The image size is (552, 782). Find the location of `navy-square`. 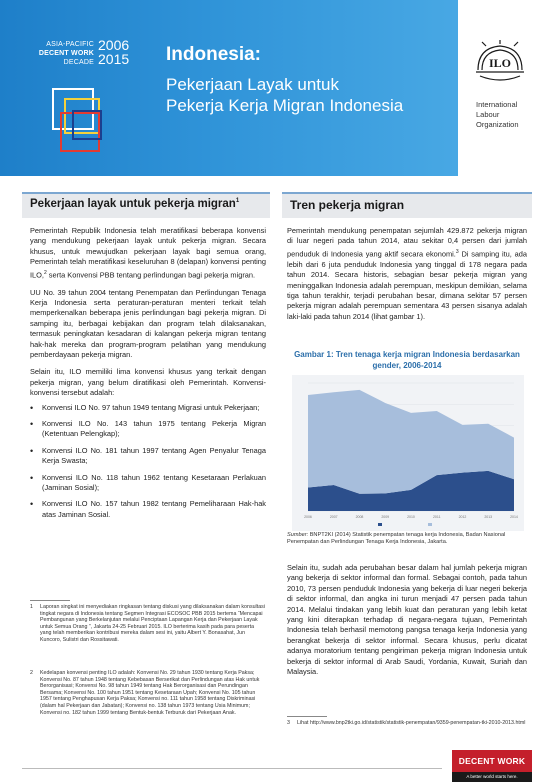

navy-square is located at coordinates (87, 125).